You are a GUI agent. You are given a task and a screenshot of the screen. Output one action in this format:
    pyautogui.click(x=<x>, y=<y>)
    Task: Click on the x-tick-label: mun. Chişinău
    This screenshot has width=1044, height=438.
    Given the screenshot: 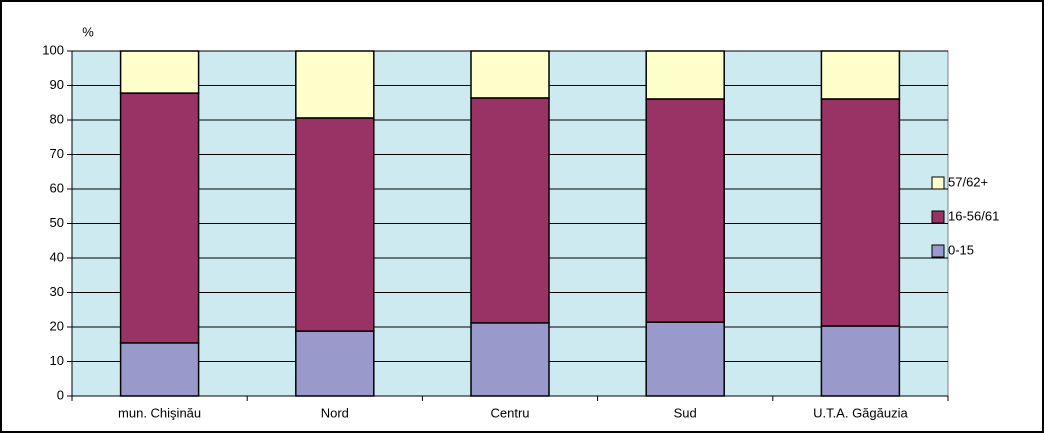 What is the action you would take?
    pyautogui.click(x=159, y=412)
    